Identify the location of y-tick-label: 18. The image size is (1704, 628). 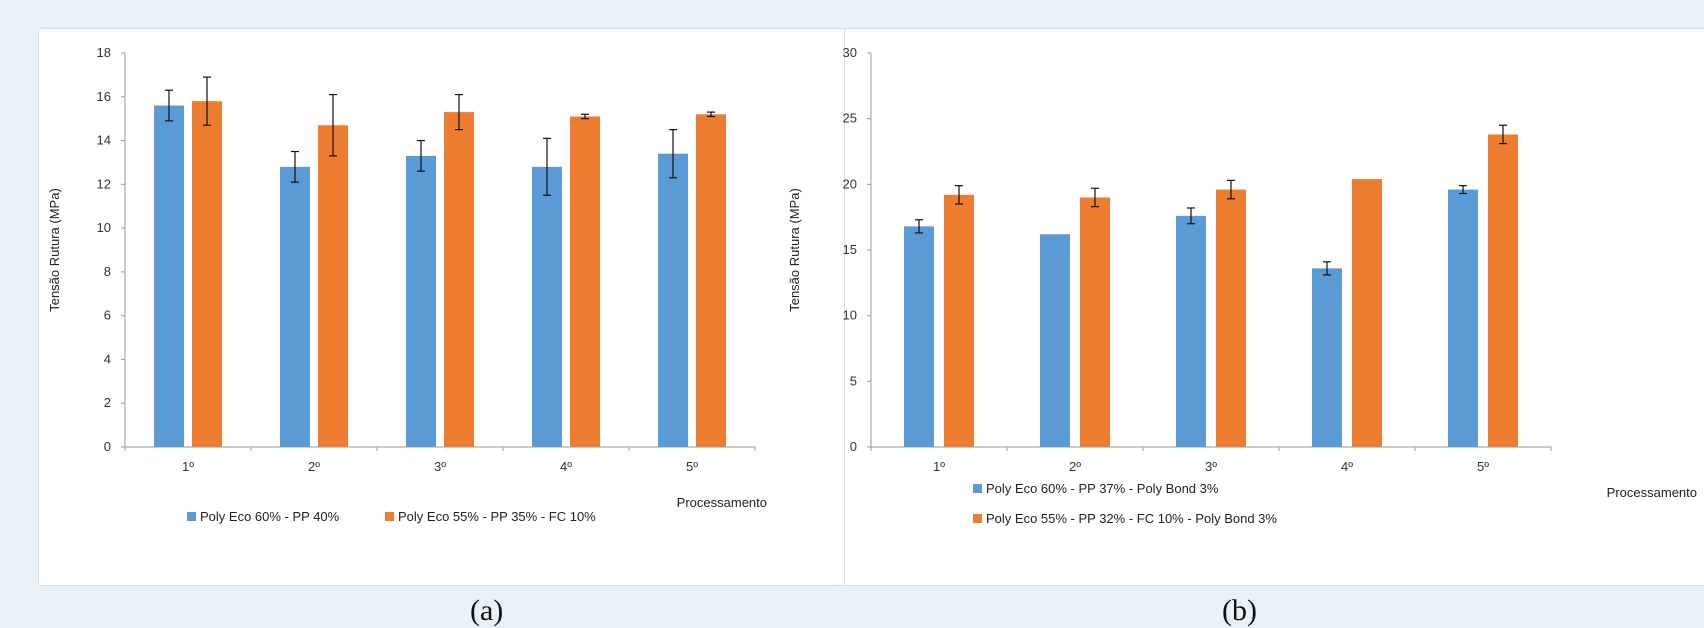
(104, 52).